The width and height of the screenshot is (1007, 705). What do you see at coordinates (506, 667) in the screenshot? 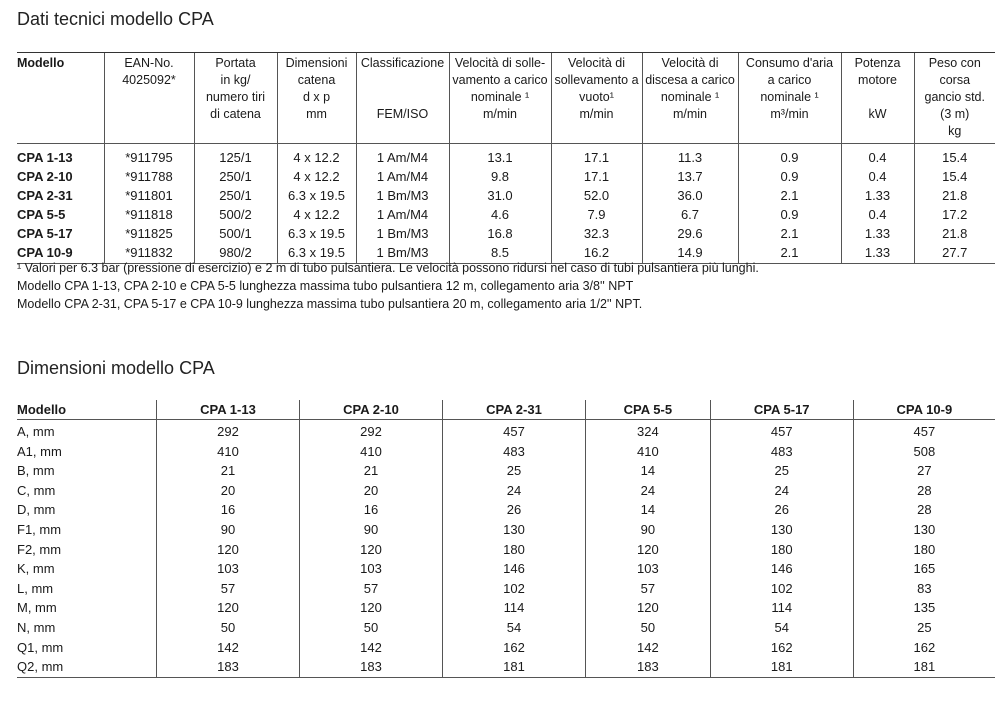
I see `dims-row: Q2, mm 183 183 181 183 181 181` at bounding box center [506, 667].